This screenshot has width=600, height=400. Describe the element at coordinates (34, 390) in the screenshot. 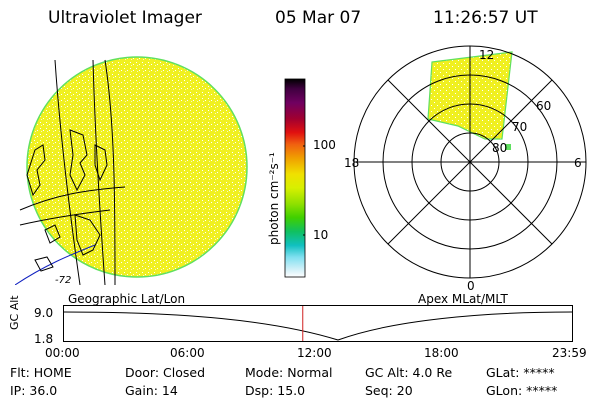

I see `status-ip: IP: 36.0` at that location.